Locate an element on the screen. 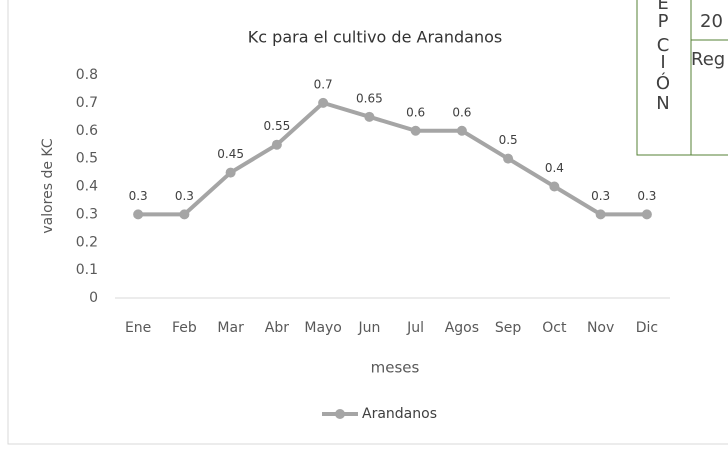 The width and height of the screenshot is (728, 451). table-letter: Ó is located at coordinates (663, 83).